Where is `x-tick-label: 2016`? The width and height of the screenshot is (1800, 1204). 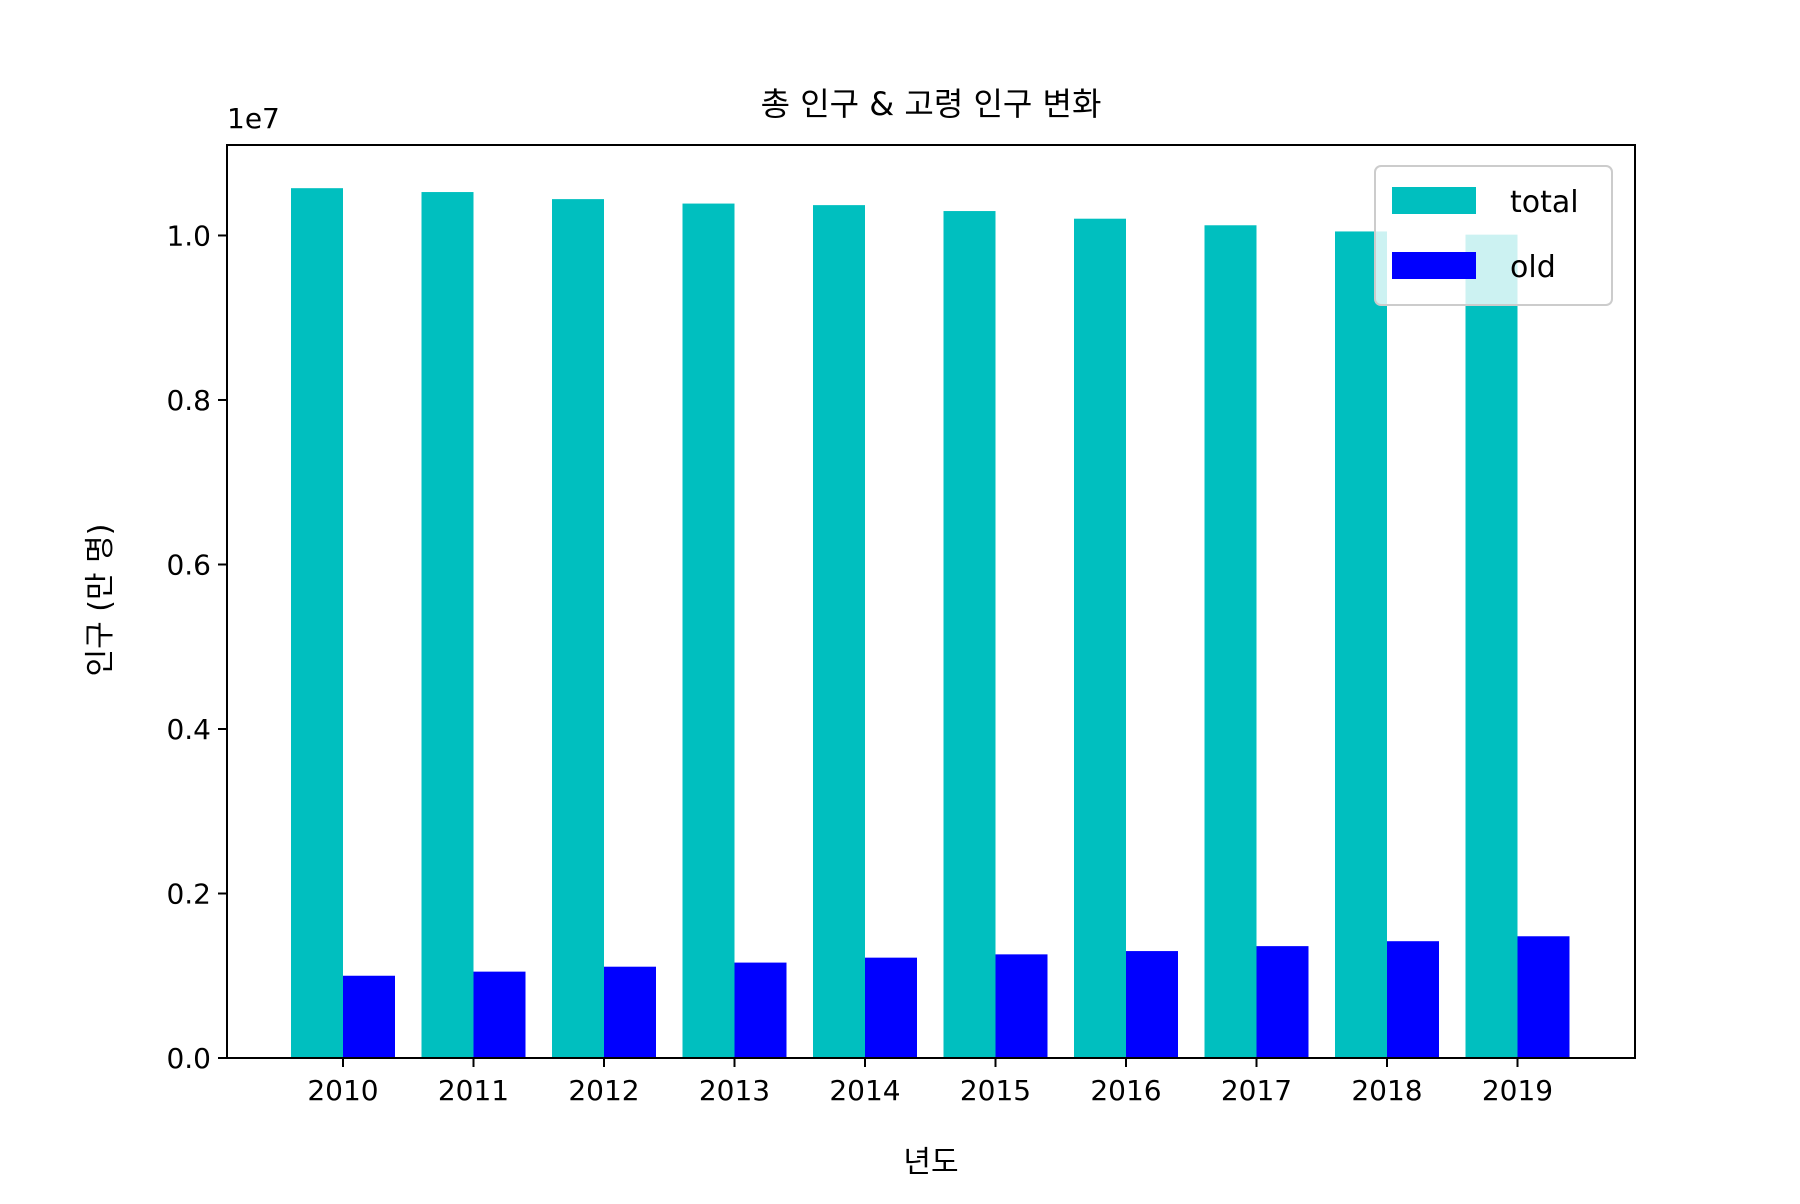 x-tick-label: 2016 is located at coordinates (1125, 1090).